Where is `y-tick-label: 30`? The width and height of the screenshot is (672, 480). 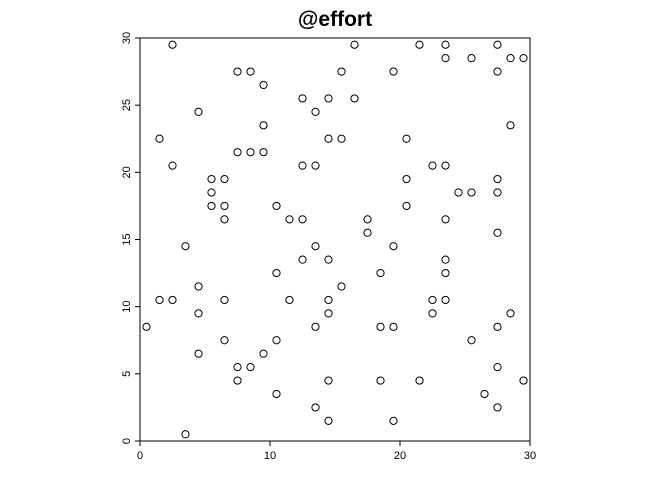
y-tick-label: 30 is located at coordinates (127, 38).